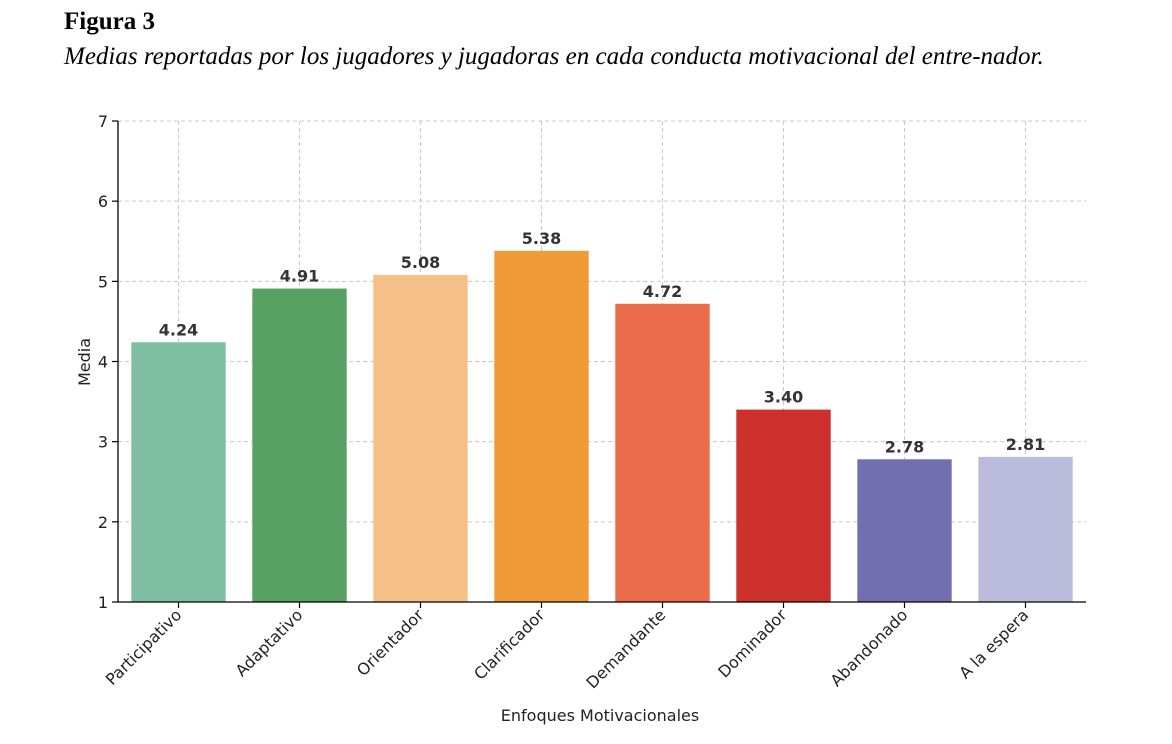 This screenshot has width=1172, height=744. Describe the element at coordinates (103, 362) in the screenshot. I see `y-tick-label: 4` at that location.